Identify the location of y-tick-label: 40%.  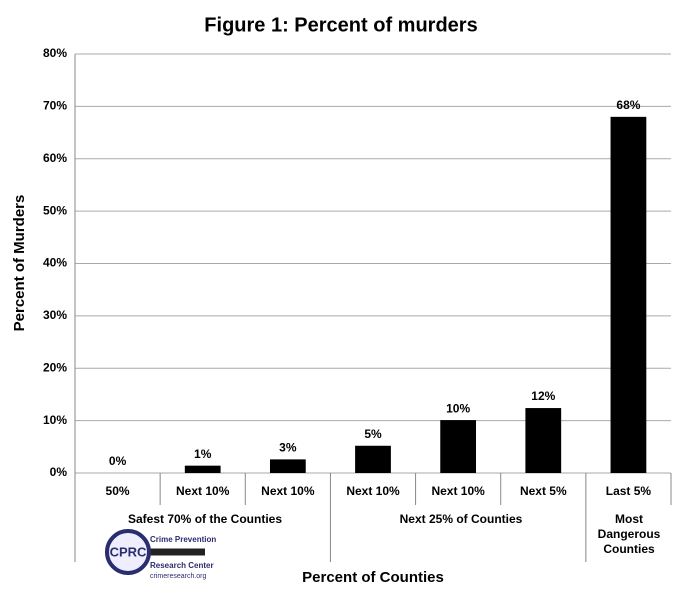
(55, 263).